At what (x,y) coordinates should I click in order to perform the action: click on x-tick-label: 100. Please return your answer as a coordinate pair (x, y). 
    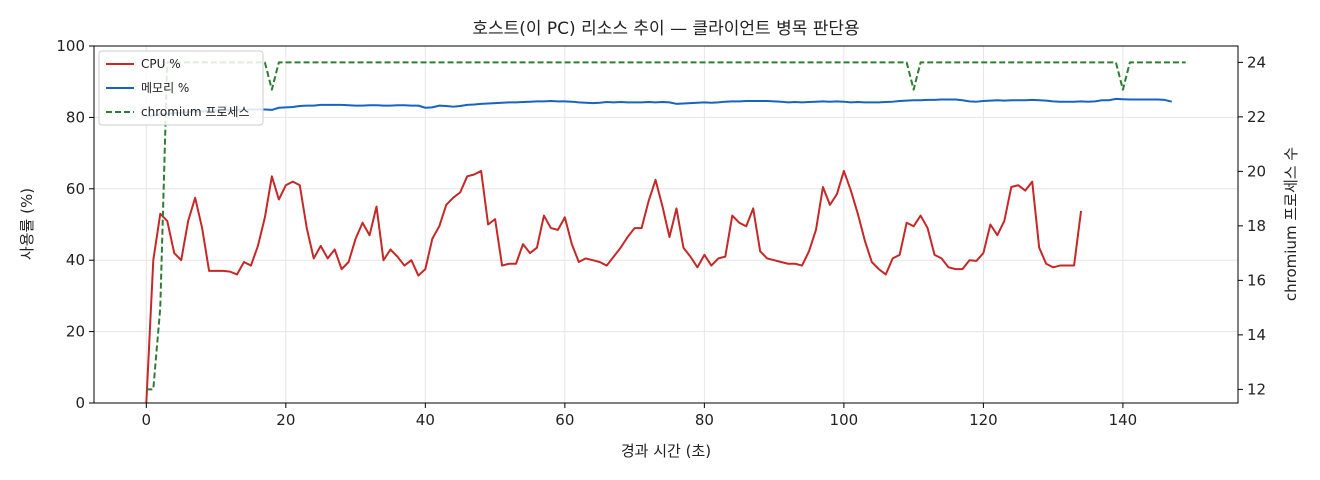
    Looking at the image, I should click on (844, 420).